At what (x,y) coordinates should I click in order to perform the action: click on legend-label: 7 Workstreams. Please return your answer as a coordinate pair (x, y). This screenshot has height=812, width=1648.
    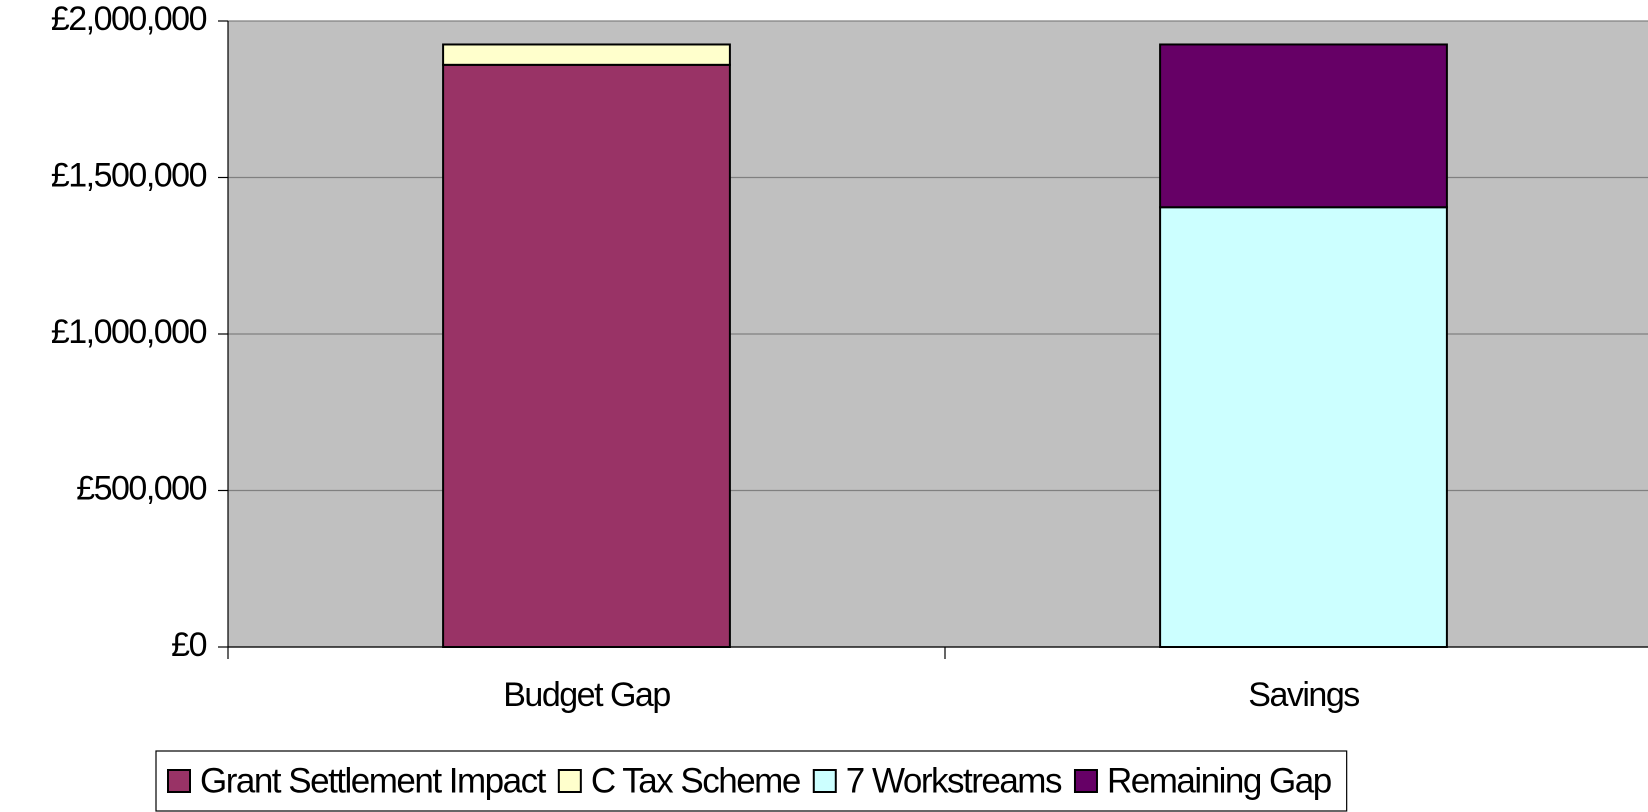
    Looking at the image, I should click on (954, 780).